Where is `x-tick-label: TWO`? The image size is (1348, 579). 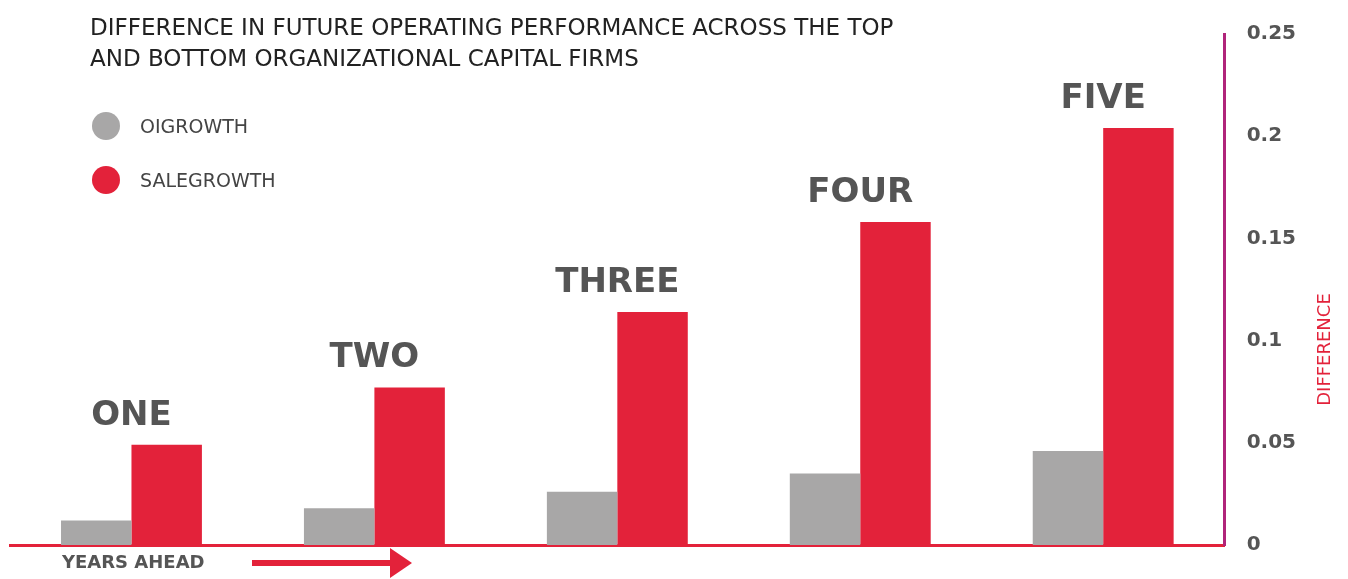
x-tick-label: TWO is located at coordinates (374, 355).